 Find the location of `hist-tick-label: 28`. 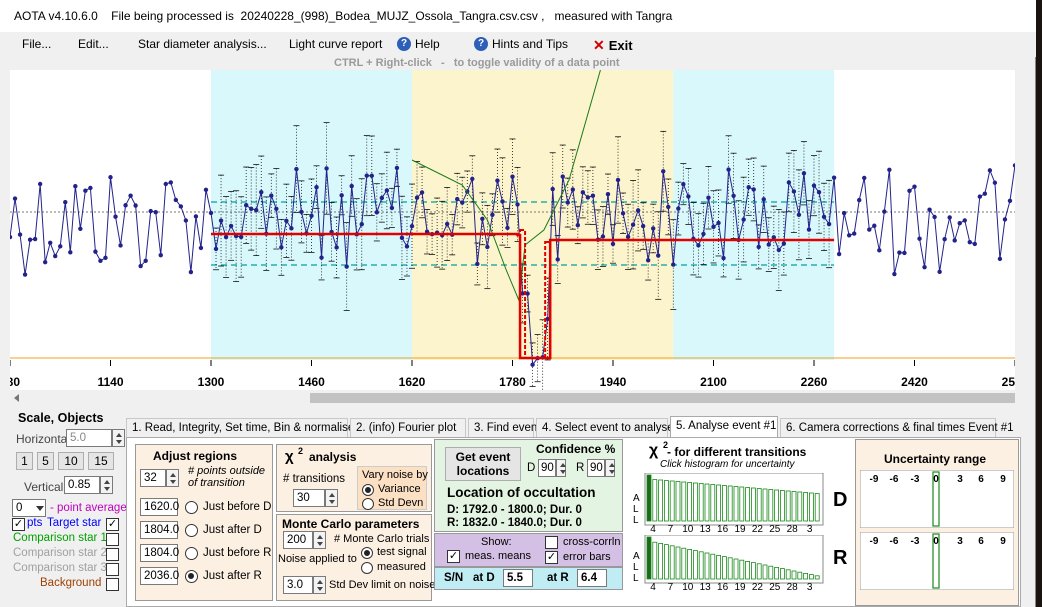

hist-tick-label: 28 is located at coordinates (793, 528).